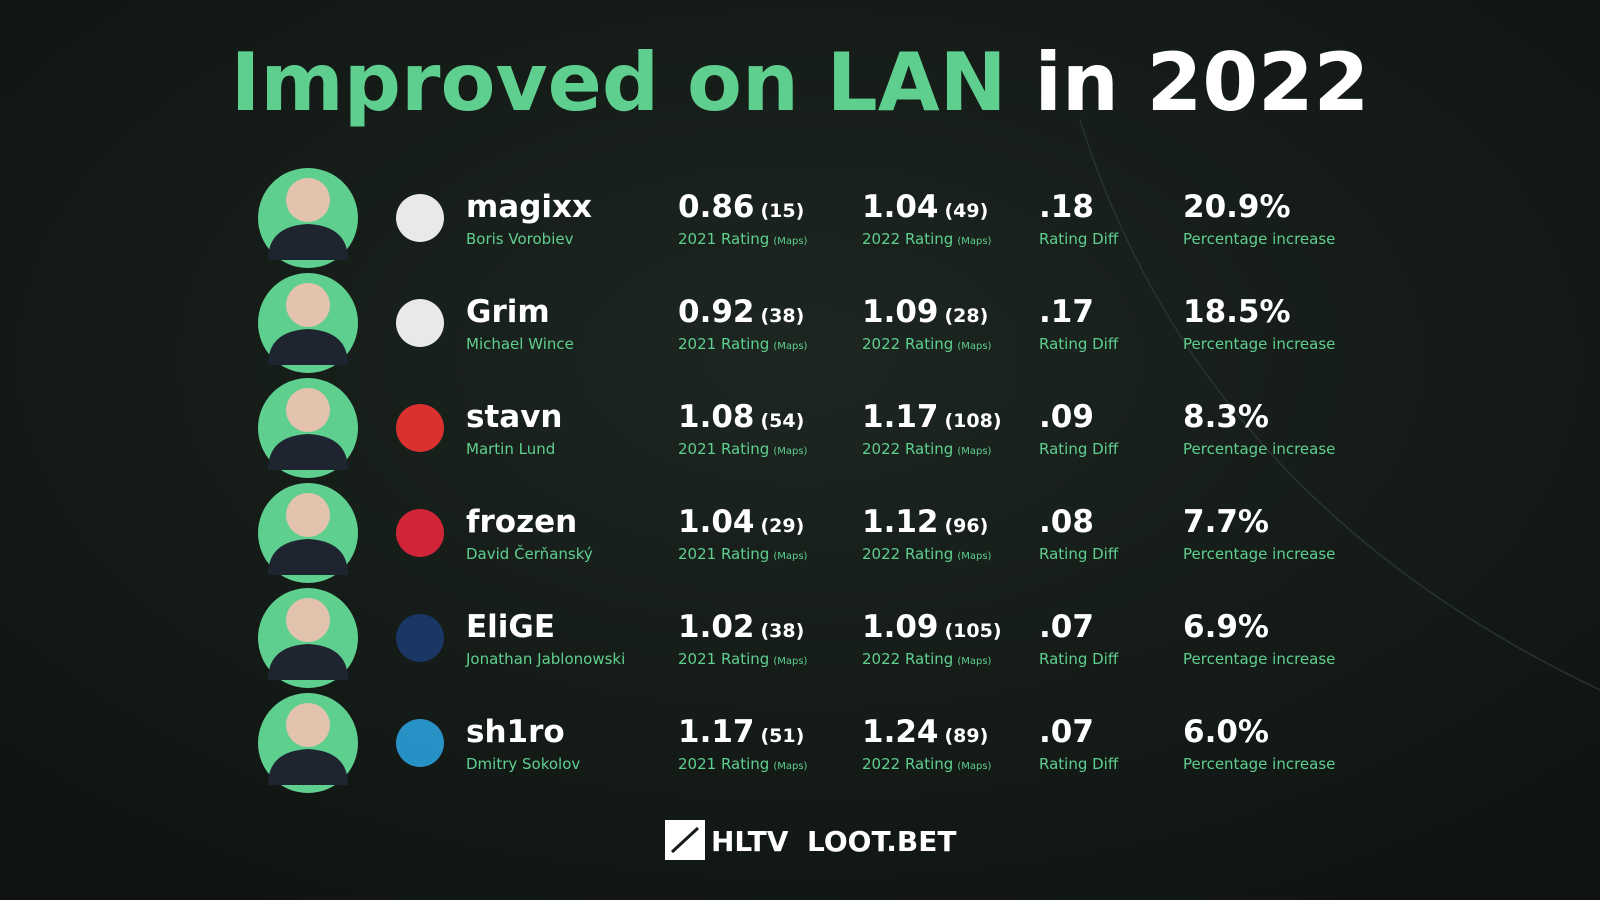 The image size is (1600, 900). What do you see at coordinates (783, 526) in the screenshot?
I see `rating-2021-extra: (29)` at bounding box center [783, 526].